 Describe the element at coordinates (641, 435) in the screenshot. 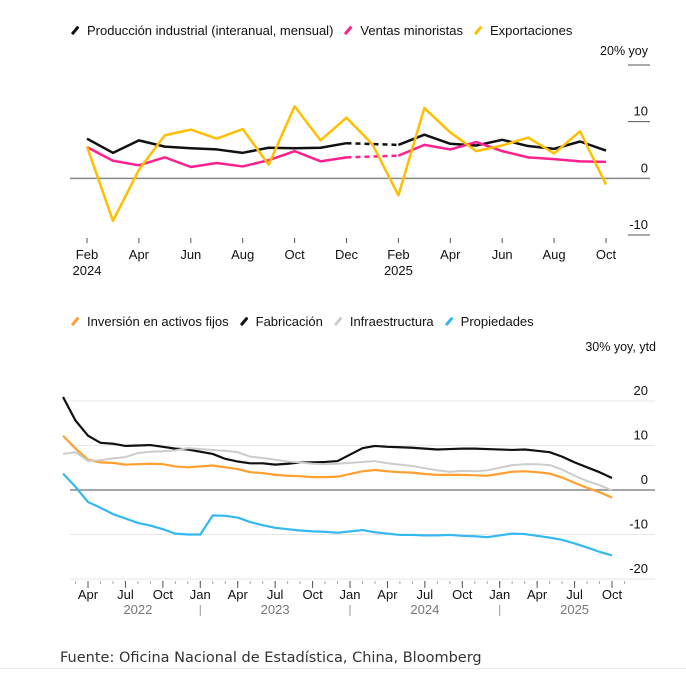

I see `y-tick-label-bottom: 10` at that location.